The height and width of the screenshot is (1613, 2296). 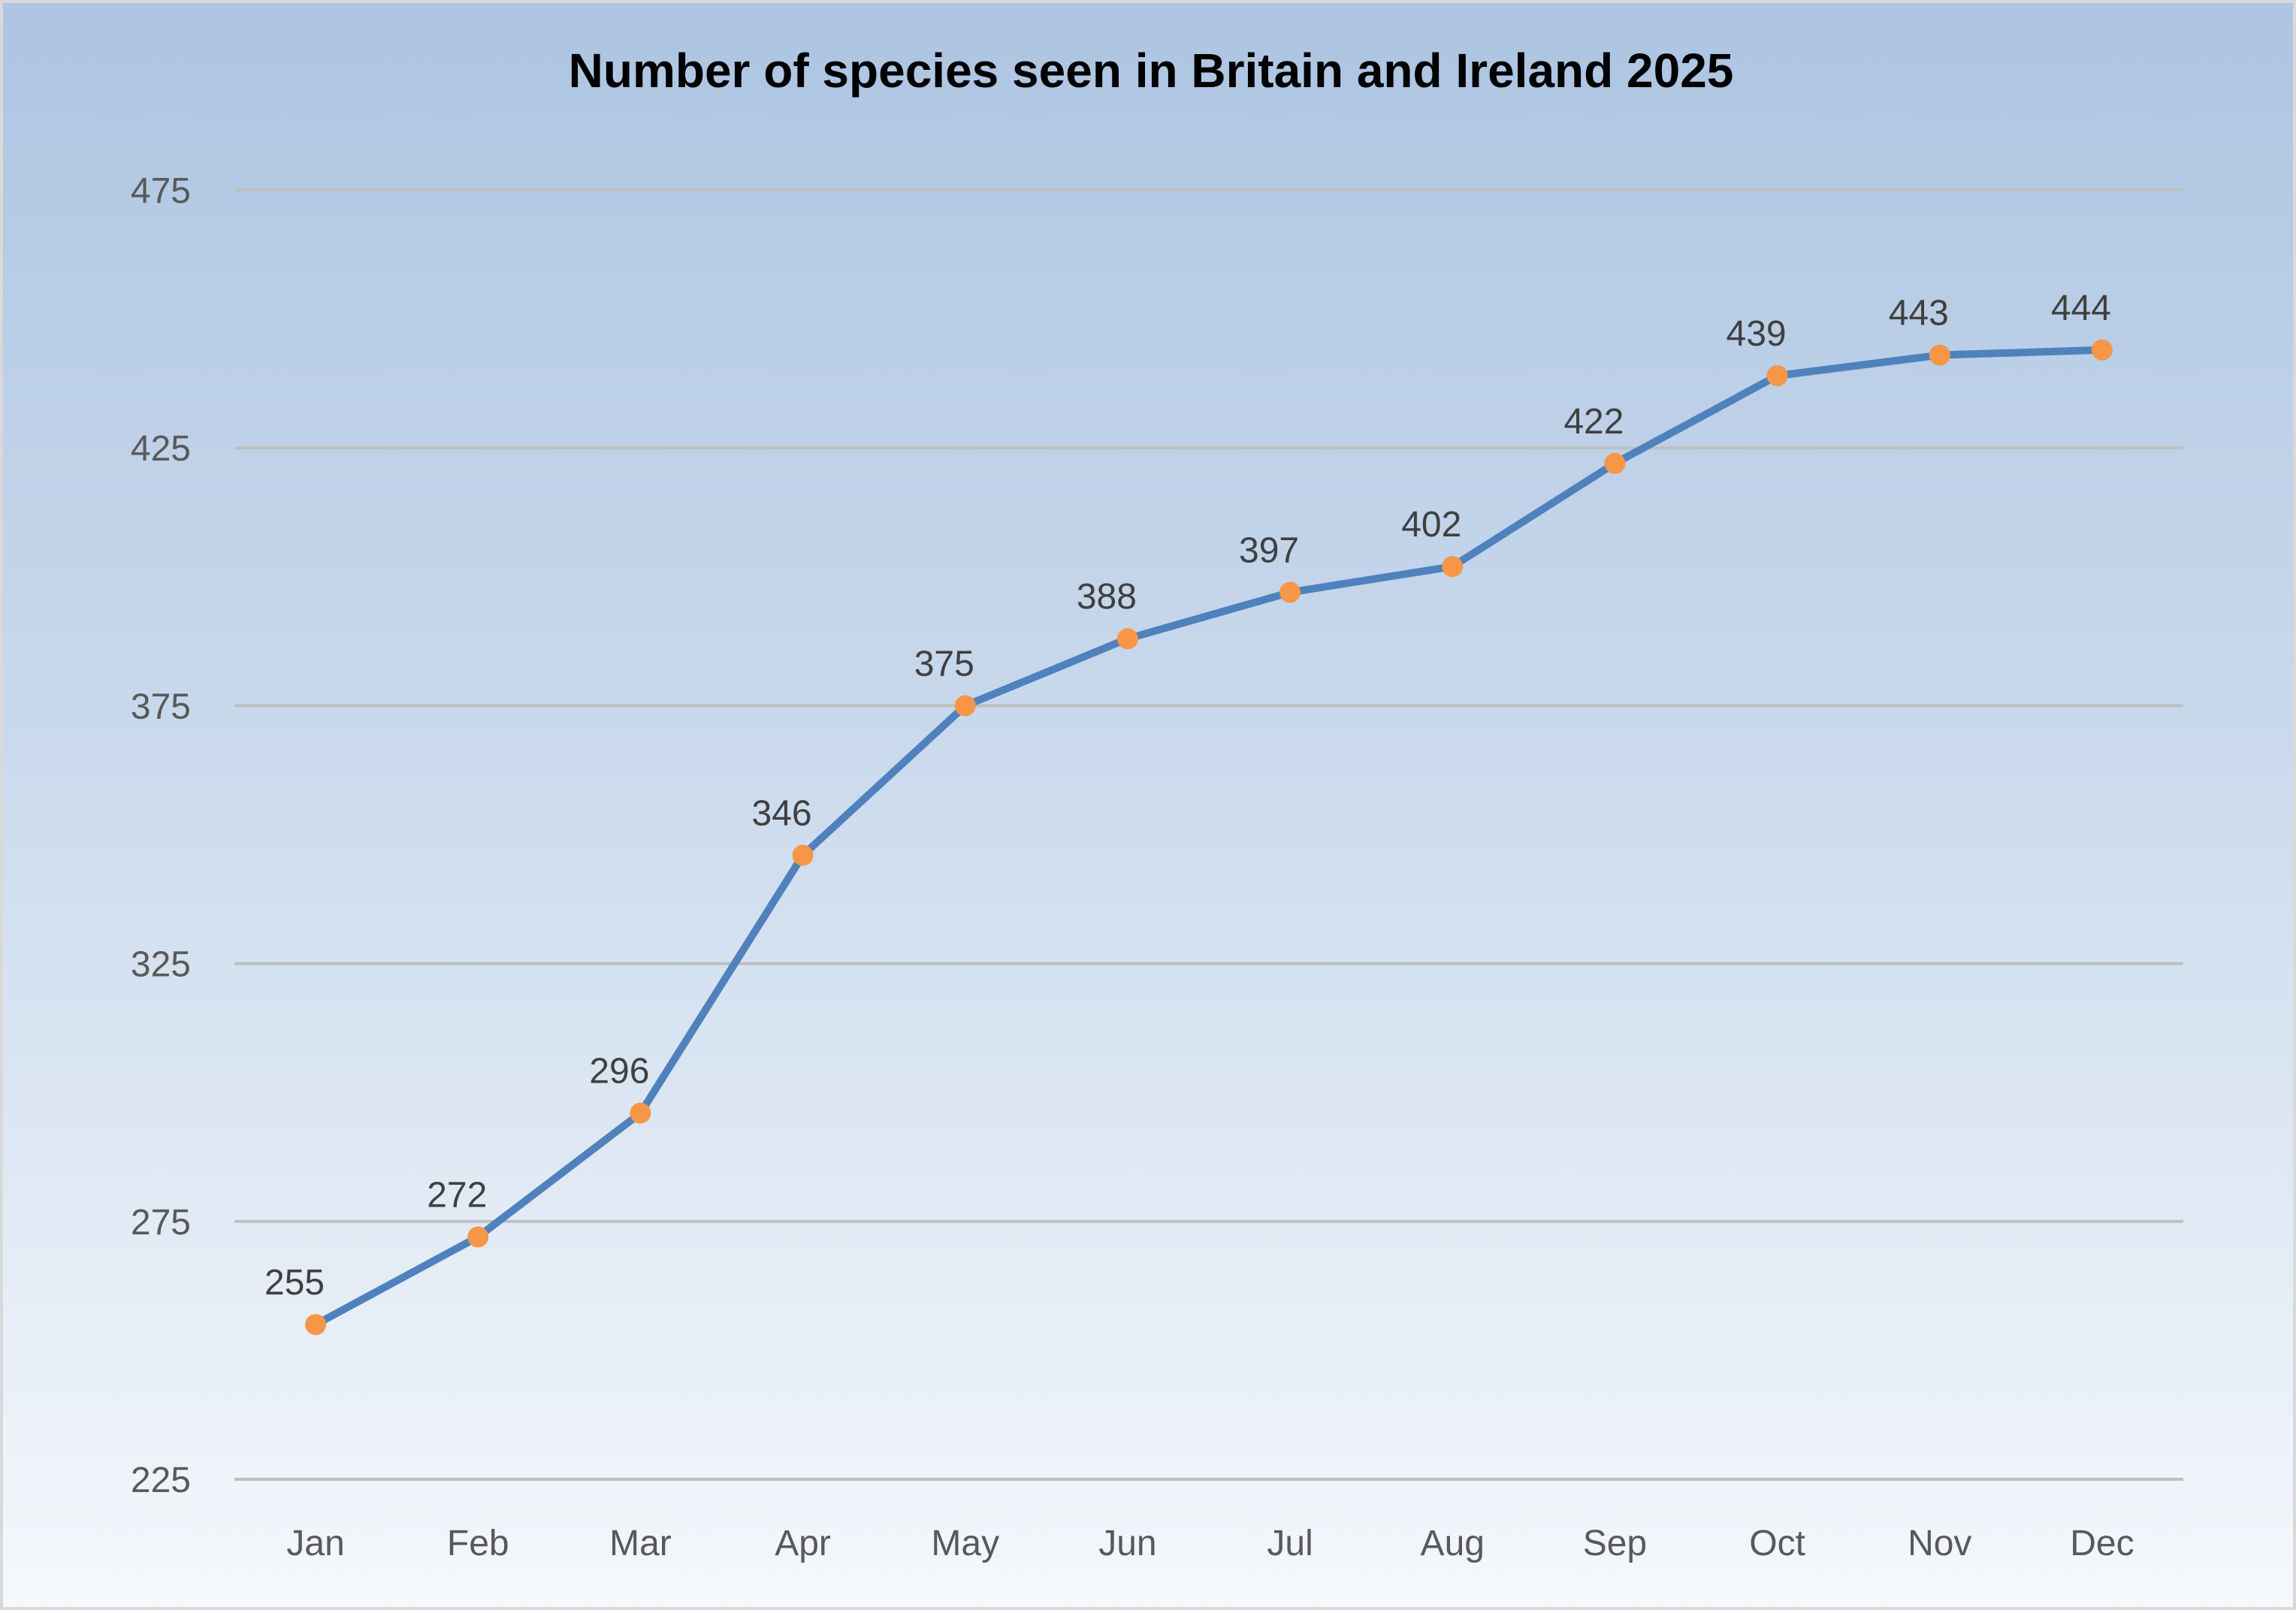 What do you see at coordinates (457, 1195) in the screenshot?
I see `data-label: 272` at bounding box center [457, 1195].